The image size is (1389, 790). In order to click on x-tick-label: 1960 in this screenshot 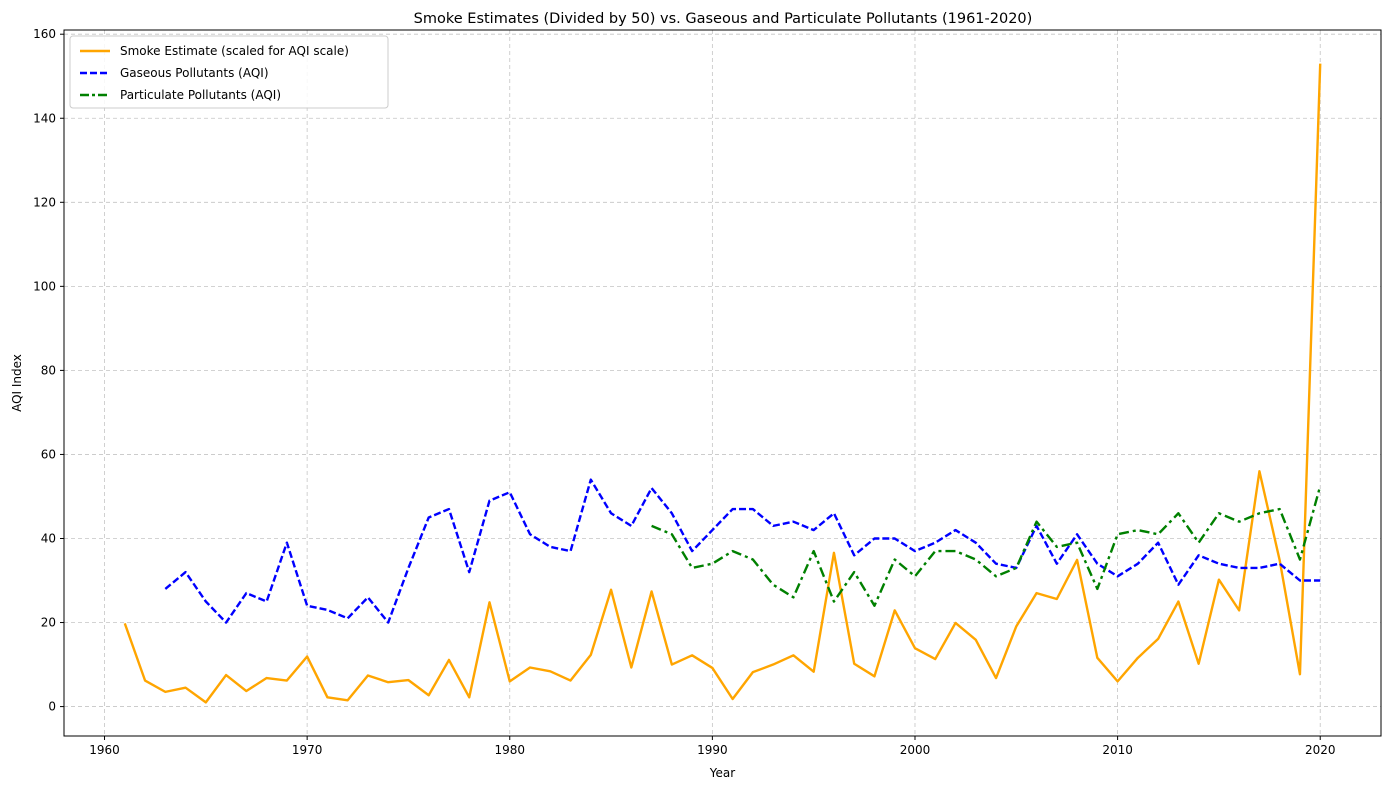, I will do `click(104, 750)`.